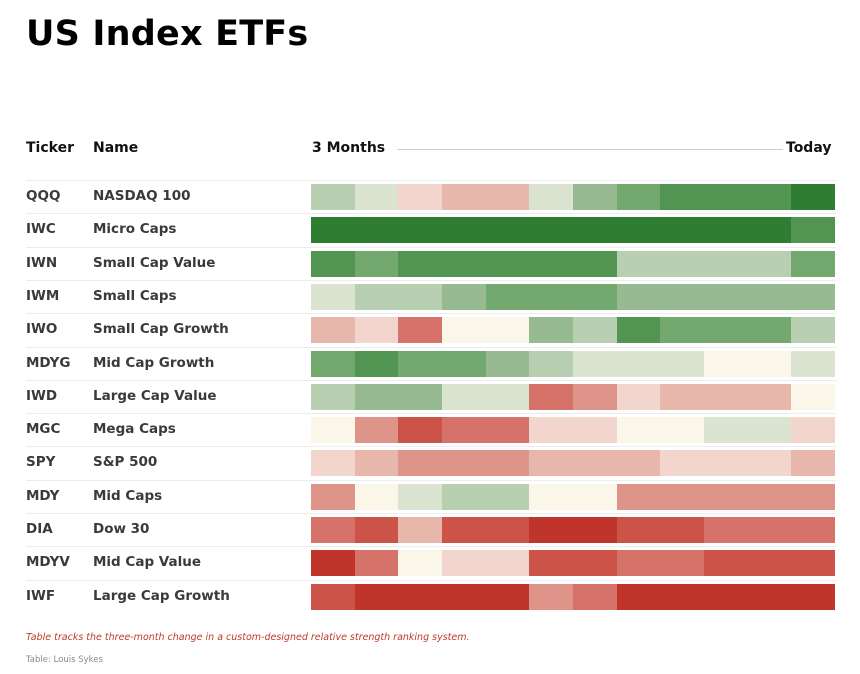 The height and width of the screenshot is (674, 860). I want to click on table-row: IWN Small Cap Value, so click(431, 263).